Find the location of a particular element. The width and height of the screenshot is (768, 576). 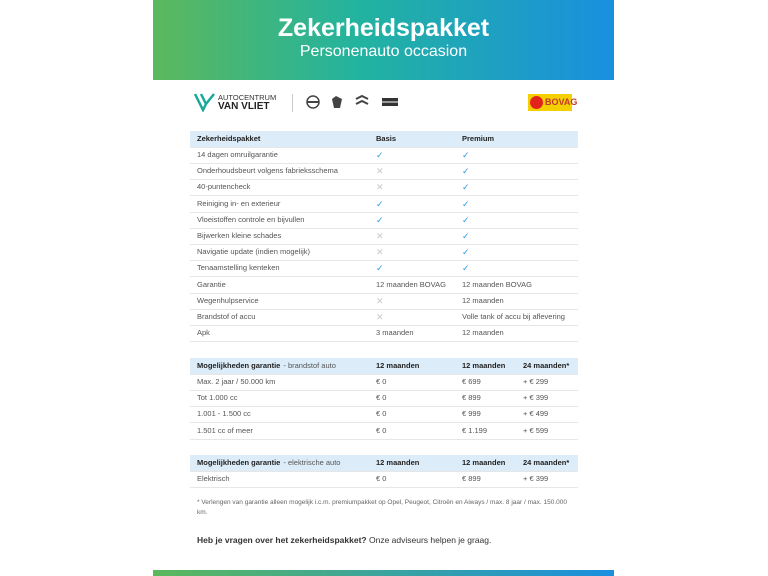

table-cell: Bijwerken kleine schades is located at coordinates (239, 235).